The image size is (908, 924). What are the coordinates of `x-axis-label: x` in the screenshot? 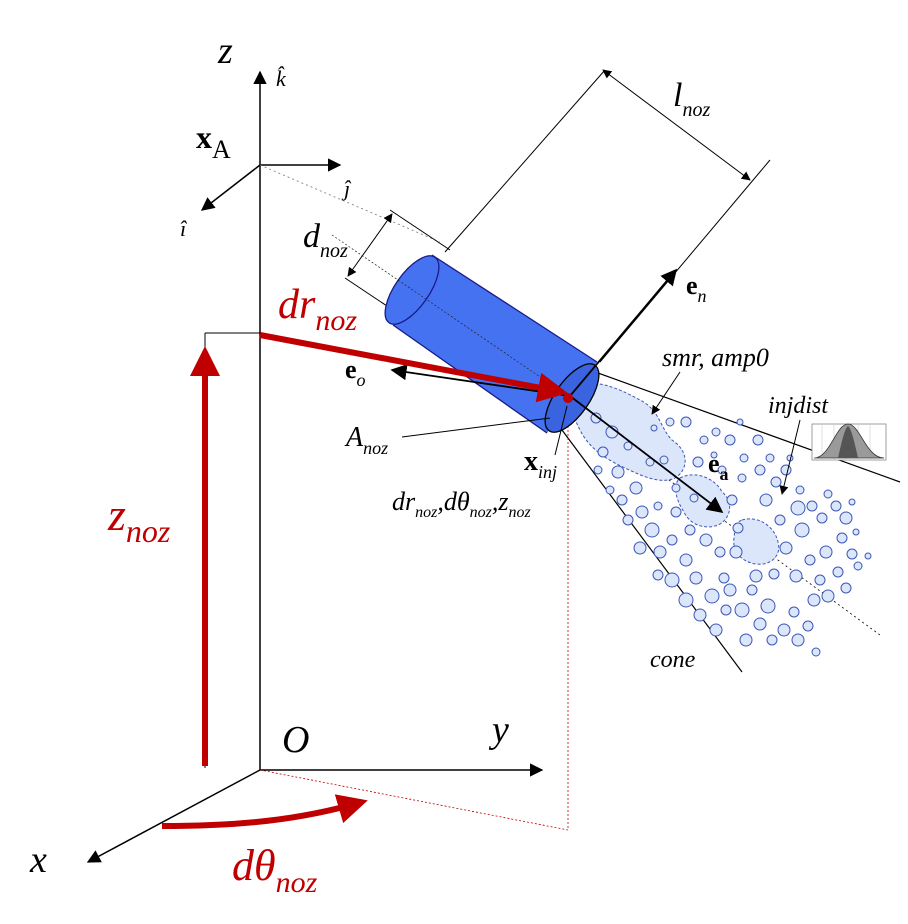 It's located at (38, 860).